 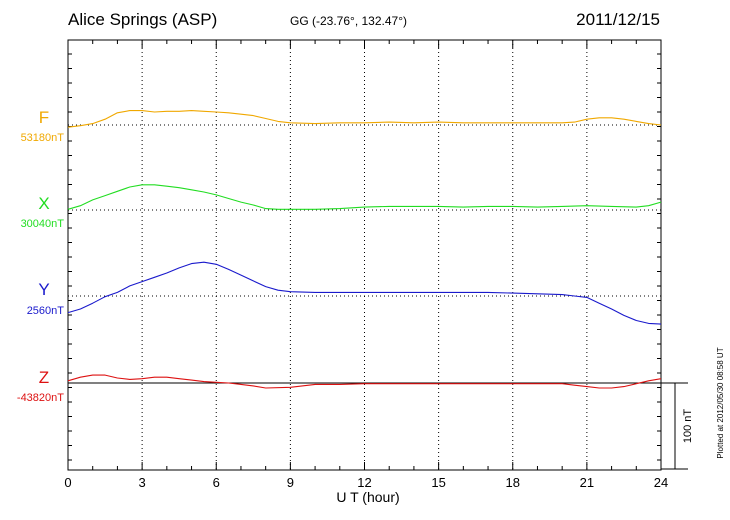 I want to click on series-line-z, so click(x=364, y=381).